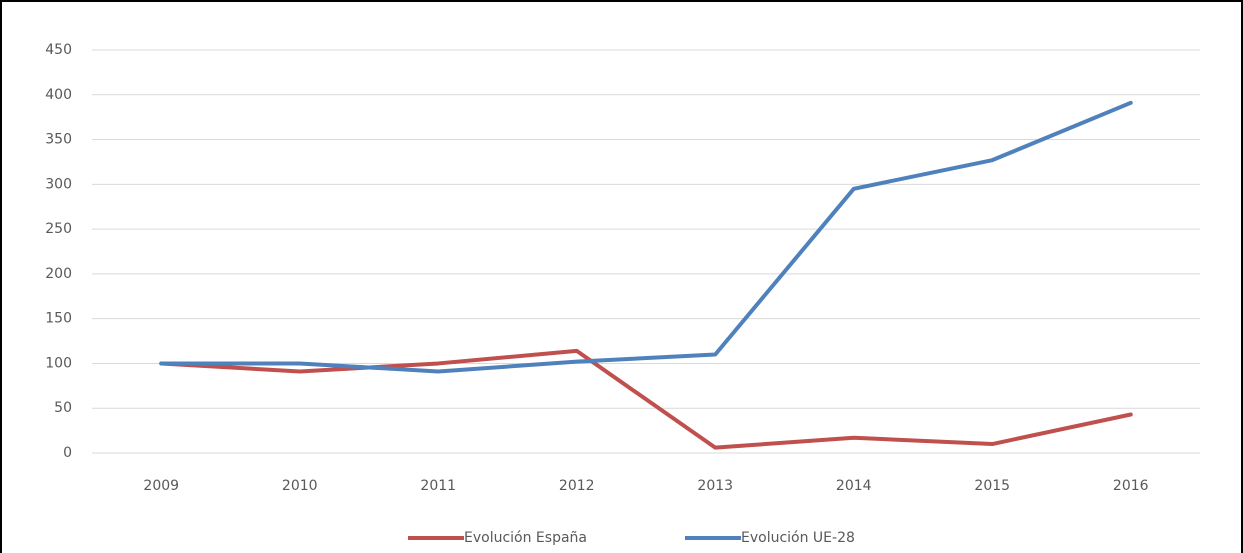 This screenshot has height=553, width=1243. Describe the element at coordinates (992, 486) in the screenshot. I see `x-tick-label: 2015` at that location.